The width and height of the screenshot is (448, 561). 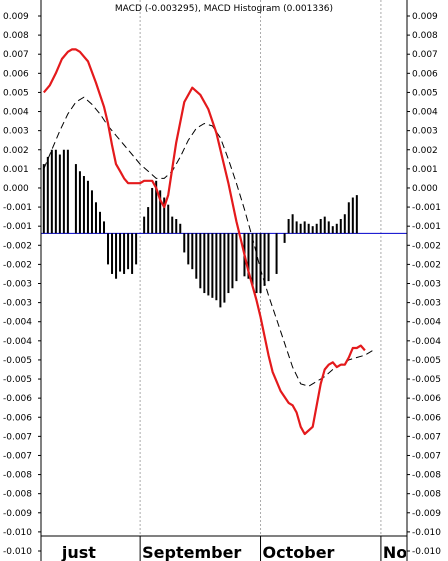 What do you see at coordinates (16, 93) in the screenshot?
I see `left-tick-label: 0.005` at bounding box center [16, 93].